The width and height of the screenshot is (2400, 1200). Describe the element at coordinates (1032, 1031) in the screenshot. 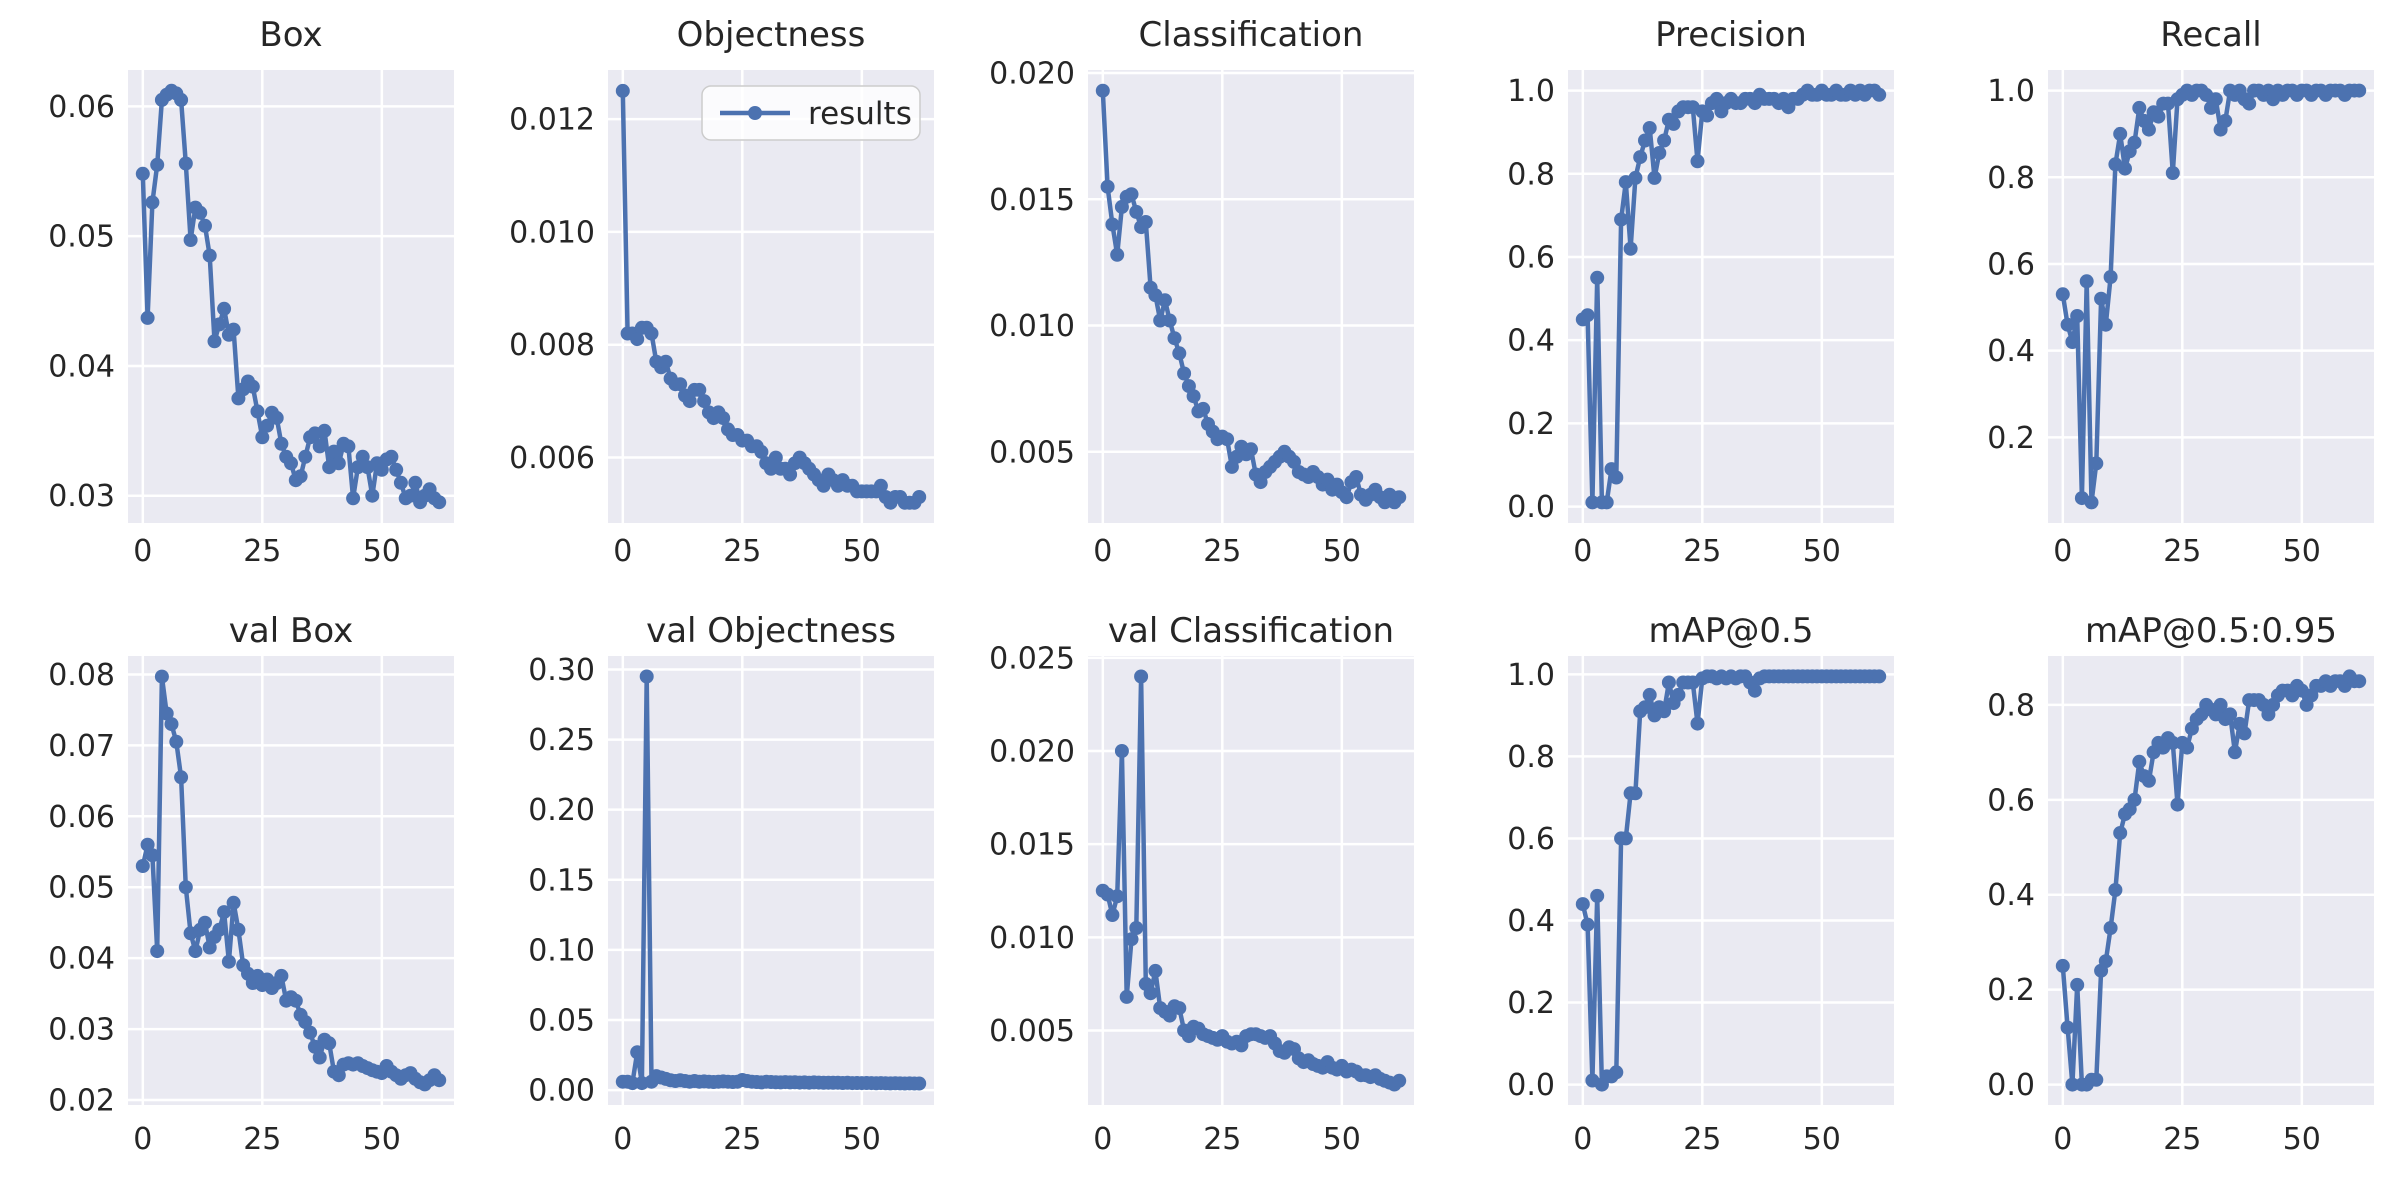

I see `y-tick-label: 0.005` at that location.